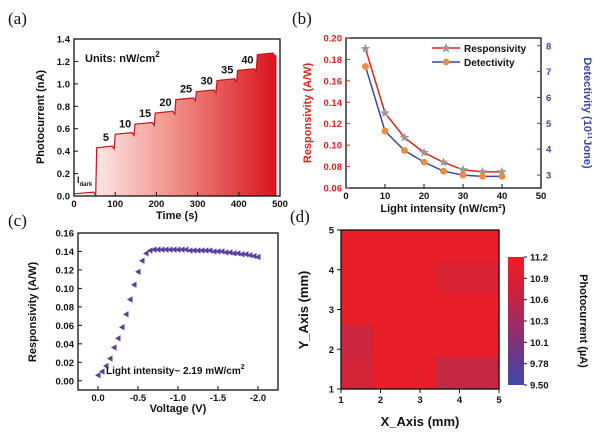 This screenshot has height=439, width=600. Describe the element at coordinates (495, 49) in the screenshot. I see `b-legend-label-responsivity: Responsivity` at that location.